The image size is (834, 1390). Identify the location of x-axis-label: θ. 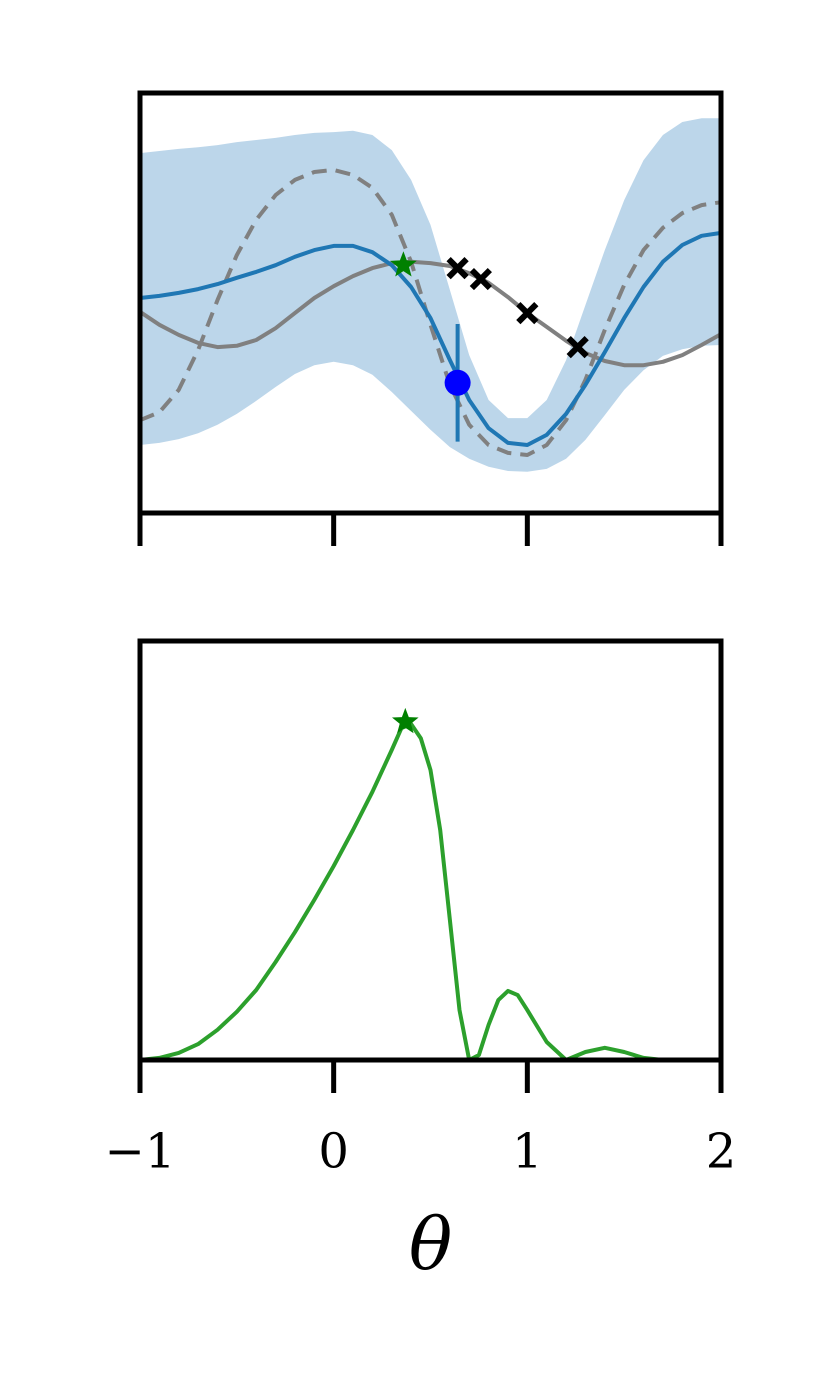
(430, 1244).